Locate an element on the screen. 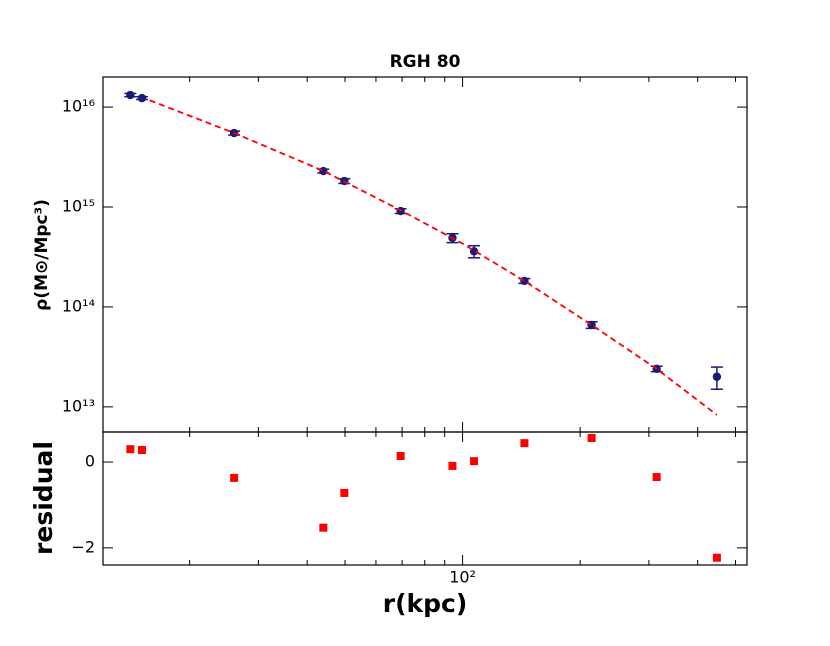 The width and height of the screenshot is (830, 646). y-axis-label: residual is located at coordinates (43, 498).